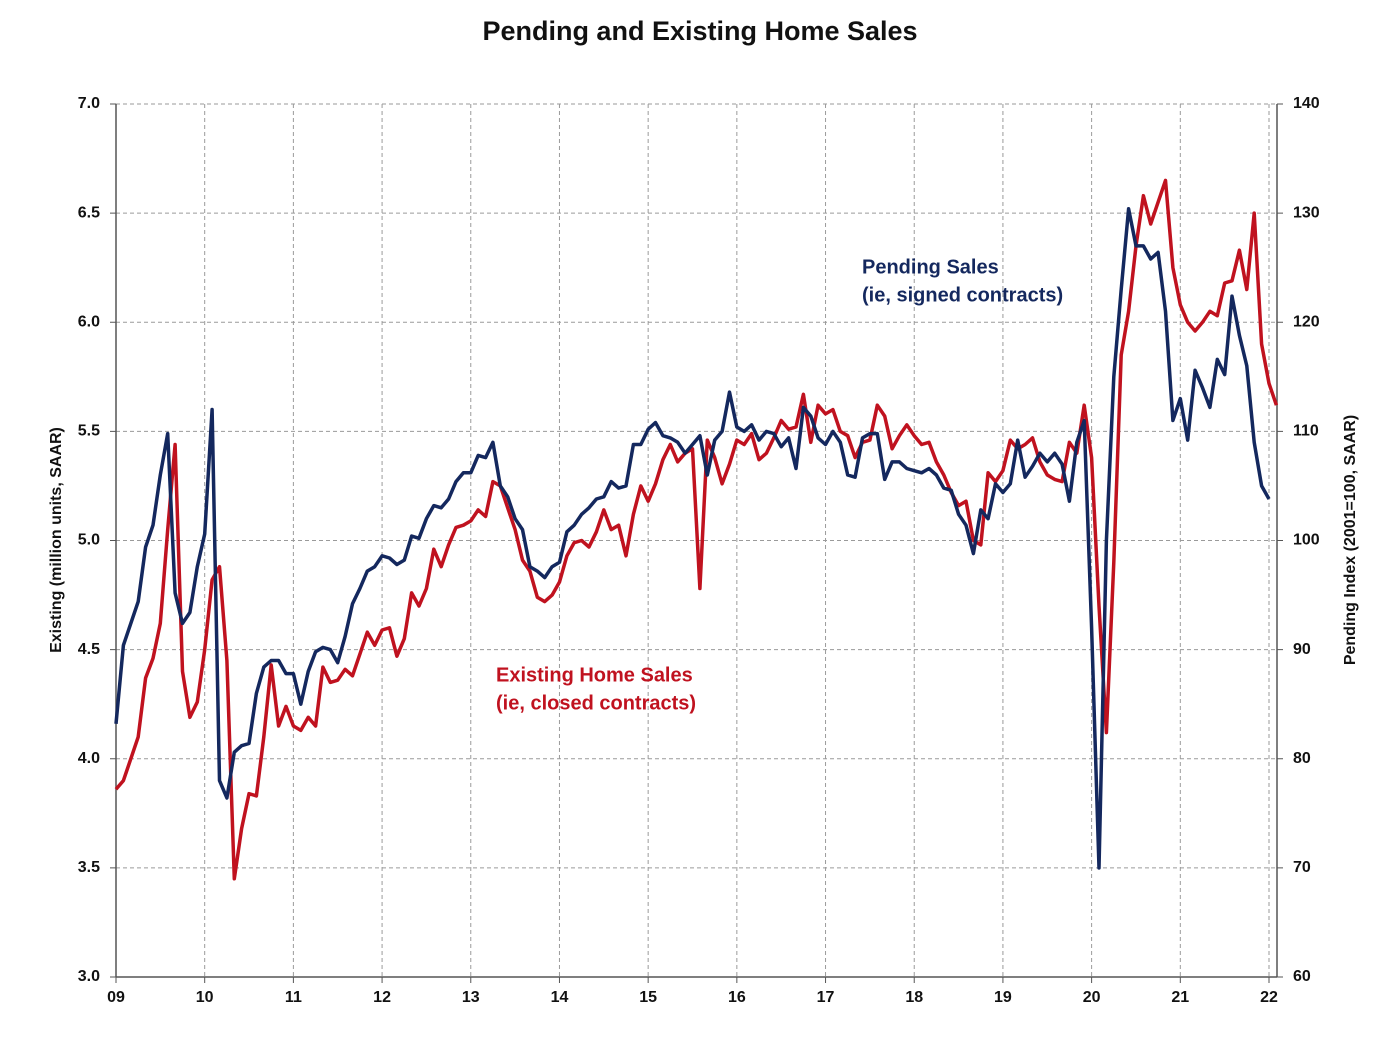 This screenshot has height=1039, width=1390. Describe the element at coordinates (89, 431) in the screenshot. I see `y-tick-label: 5.5` at that location.